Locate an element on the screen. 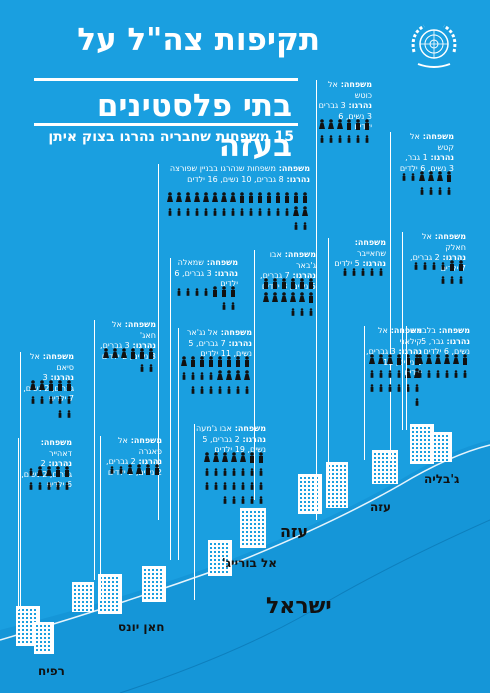 The image size is (490, 693). title-line-2: בתי פלסטינים בעזה is located at coordinates (194, 126).